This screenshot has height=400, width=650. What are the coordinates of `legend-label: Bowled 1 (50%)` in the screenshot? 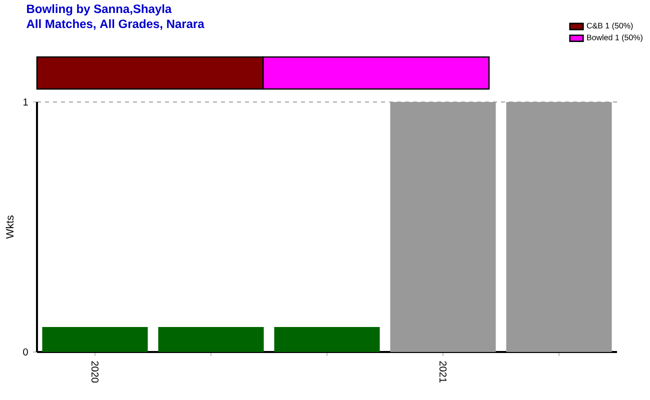 It's located at (614, 38).